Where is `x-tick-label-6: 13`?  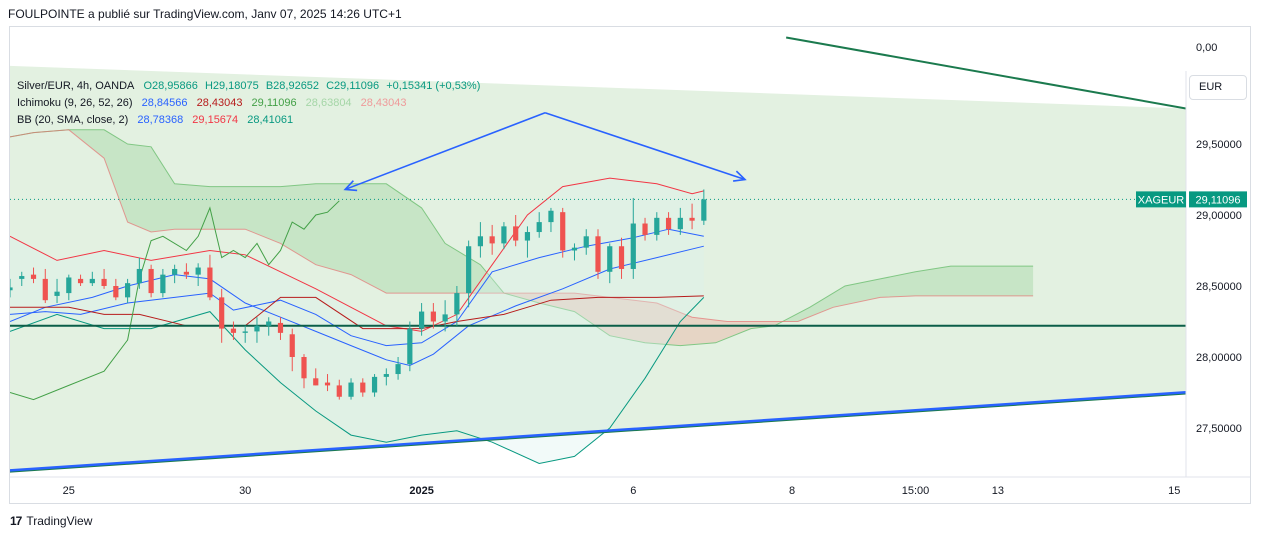 x-tick-label-6: 13 is located at coordinates (998, 491).